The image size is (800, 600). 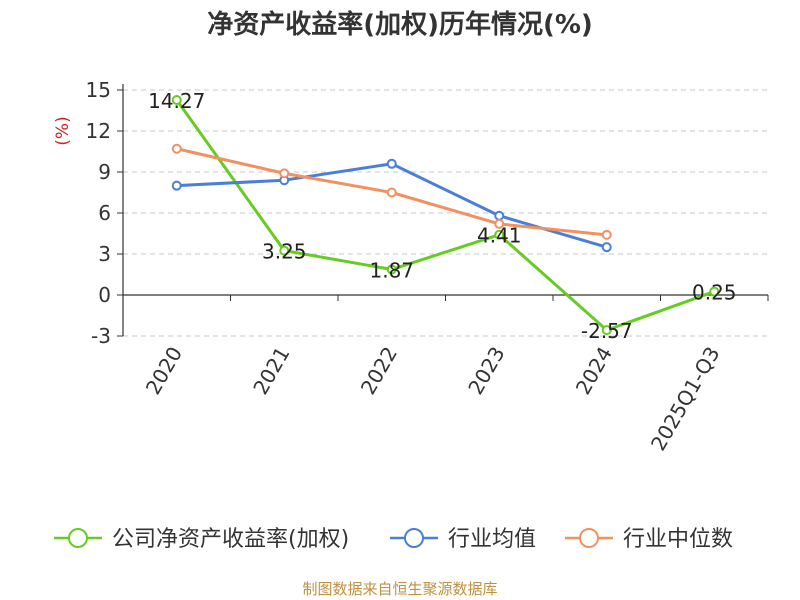 What do you see at coordinates (271, 371) in the screenshot?
I see `x-tick-label: 2021` at bounding box center [271, 371].